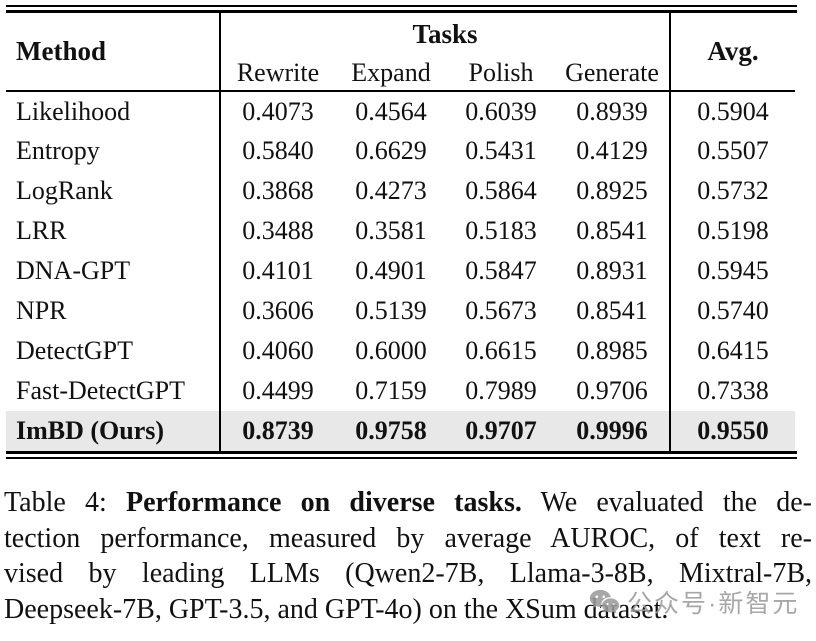  Describe the element at coordinates (612, 150) in the screenshot. I see `value-cell: 0.4129` at that location.